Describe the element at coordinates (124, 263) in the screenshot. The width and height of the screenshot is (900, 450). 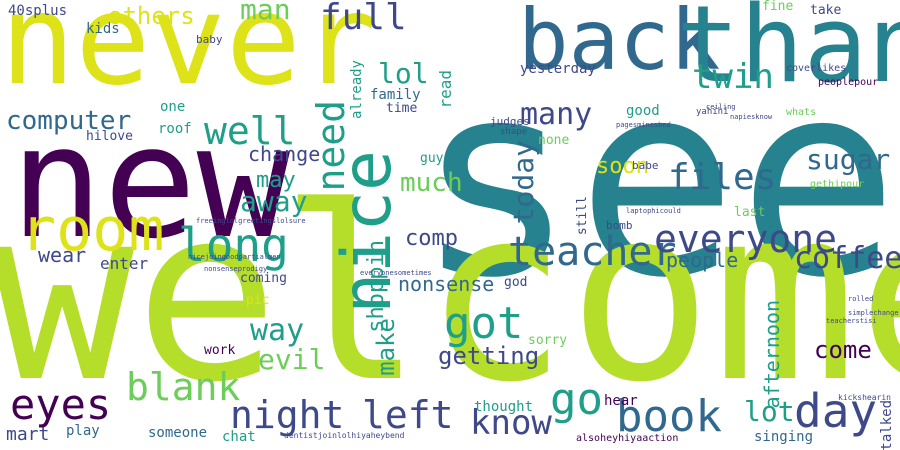
I see `word-enter: enter` at that location.